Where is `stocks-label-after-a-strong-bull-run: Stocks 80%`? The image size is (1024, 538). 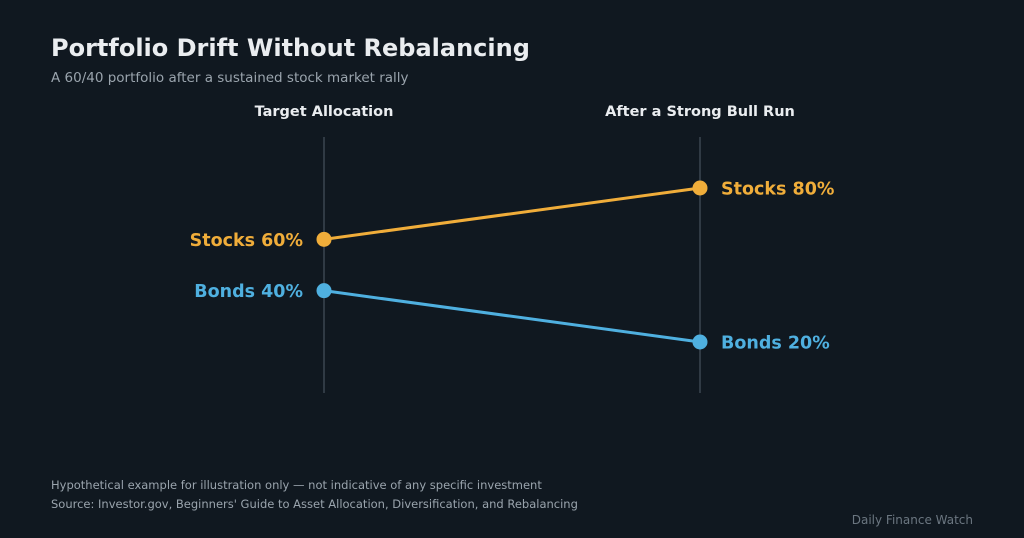 stocks-label-after-a-strong-bull-run: Stocks 80% is located at coordinates (777, 190).